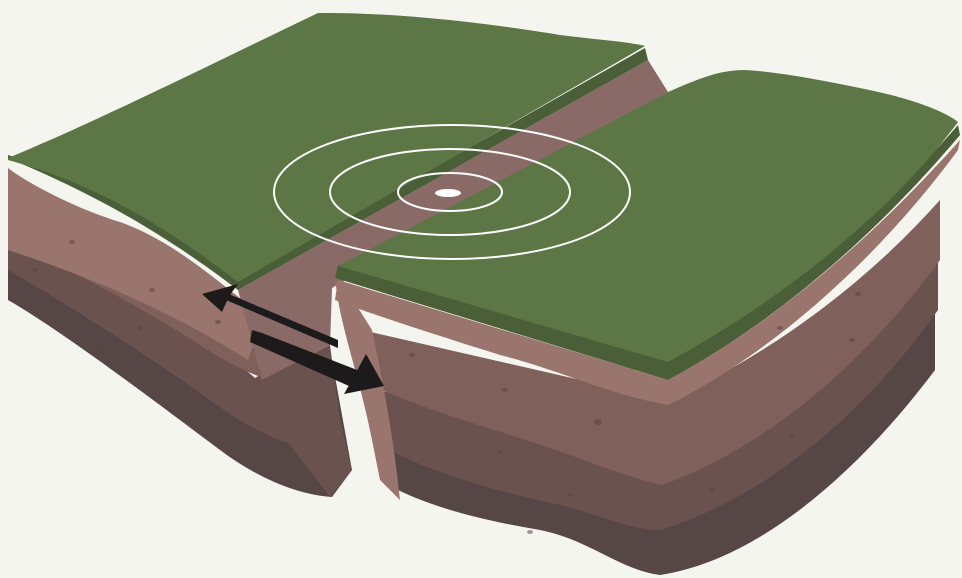 This screenshot has width=962, height=578. I want to click on double-headed-arrow-pair, so click(293, 339).